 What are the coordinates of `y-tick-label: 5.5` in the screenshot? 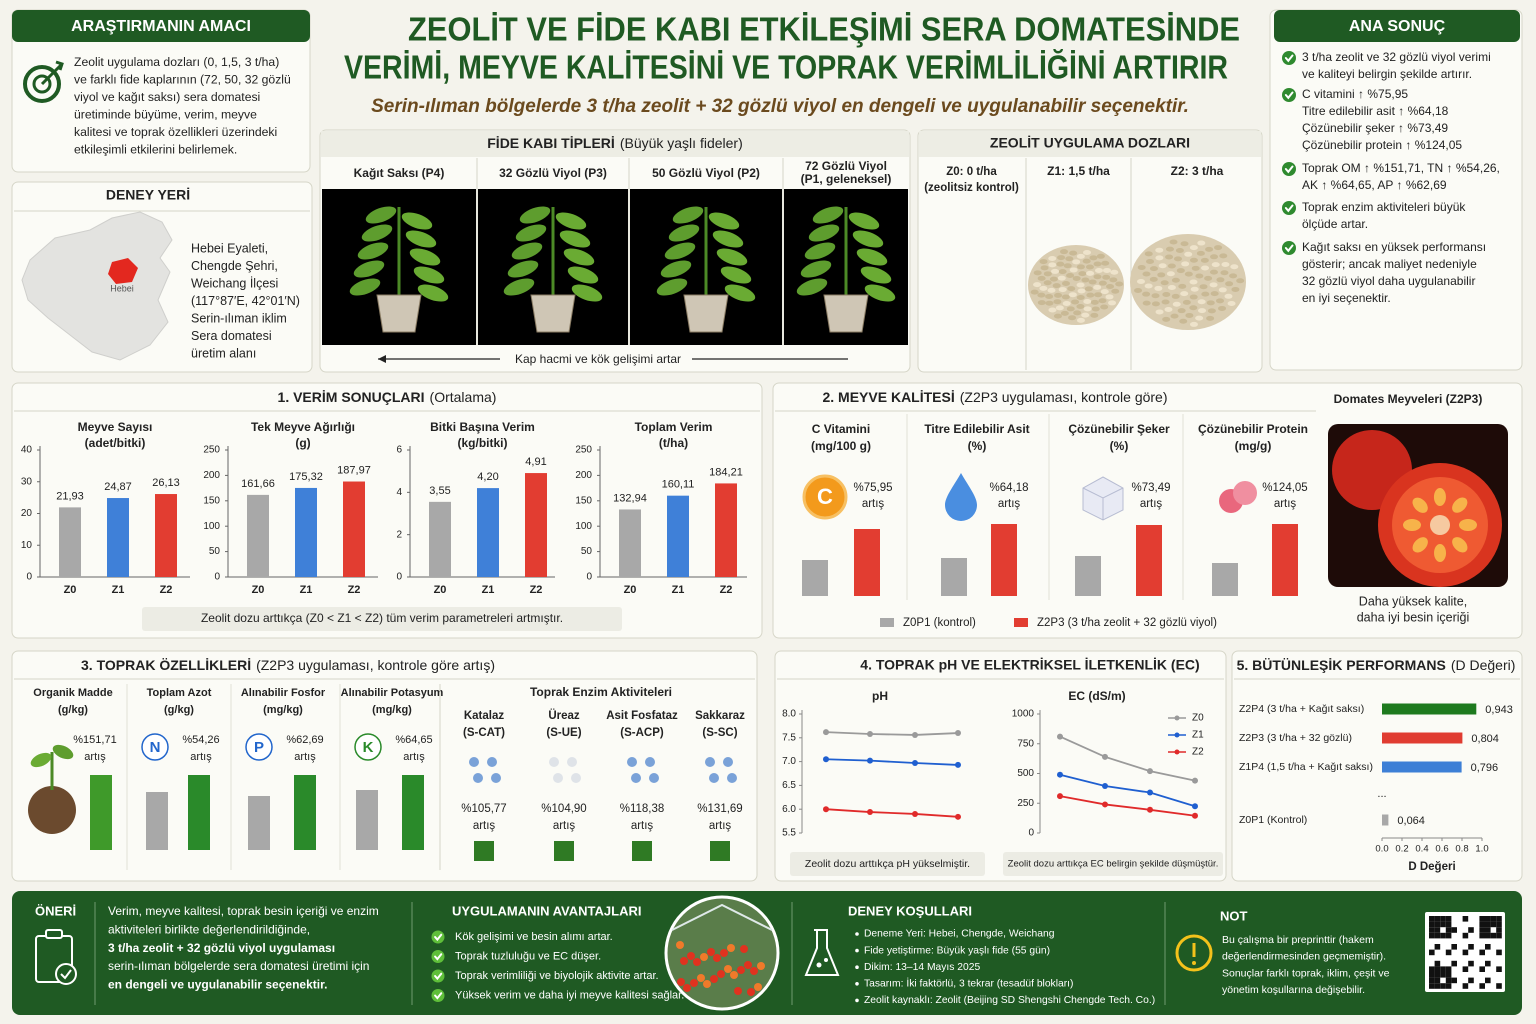 It's located at (789, 833).